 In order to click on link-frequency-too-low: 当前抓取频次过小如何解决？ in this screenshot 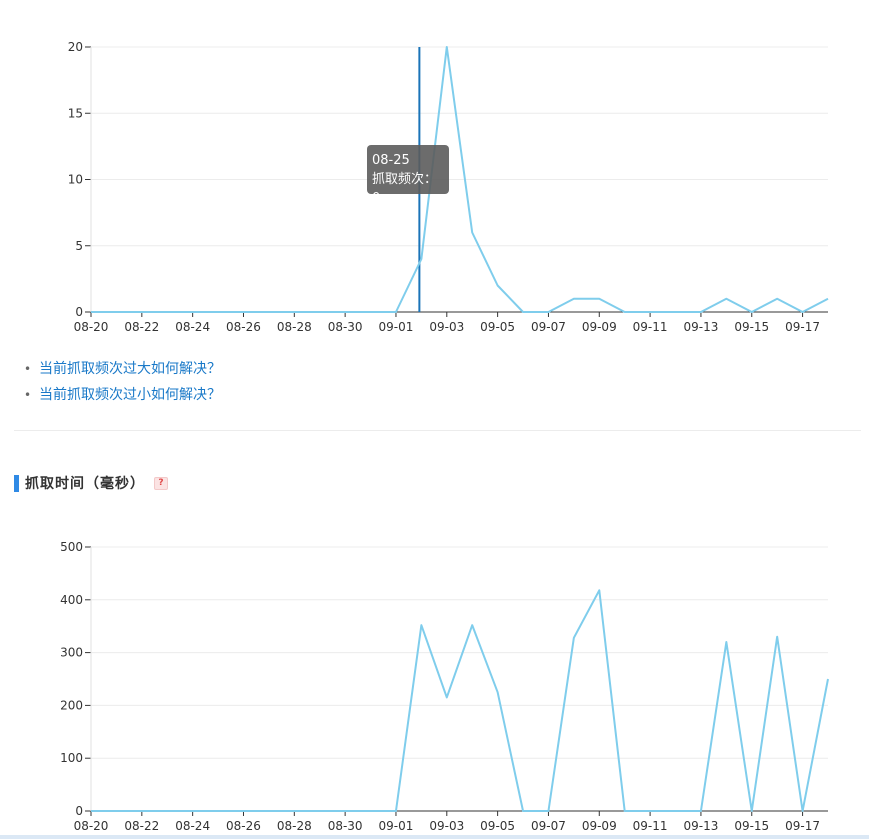, I will do `click(130, 395)`.